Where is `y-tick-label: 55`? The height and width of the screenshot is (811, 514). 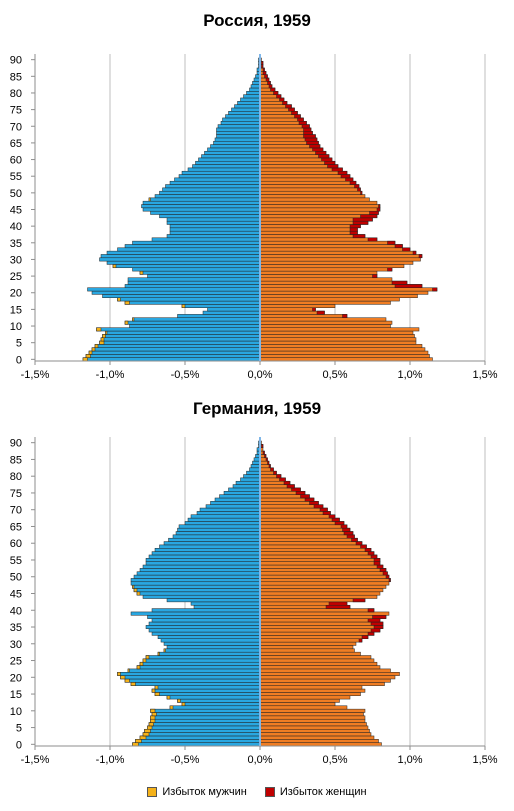 y-tick-label: 55 is located at coordinates (16, 561).